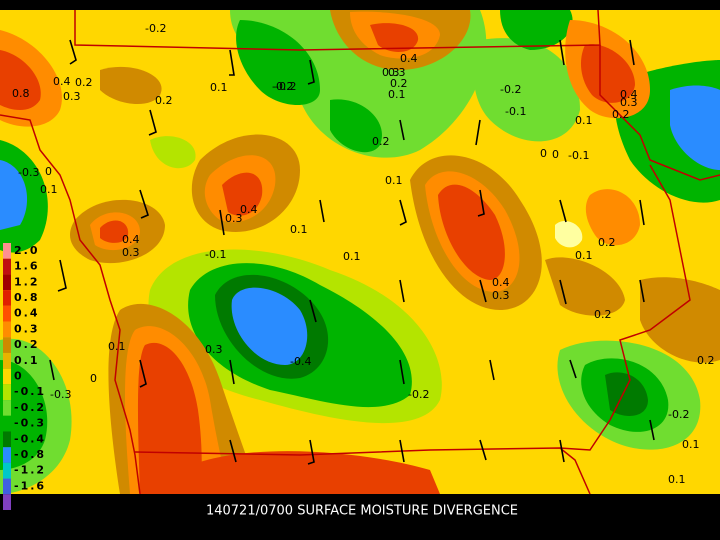  What do you see at coordinates (30, 485) in the screenshot?
I see `legend-label: -1.6` at bounding box center [30, 485].